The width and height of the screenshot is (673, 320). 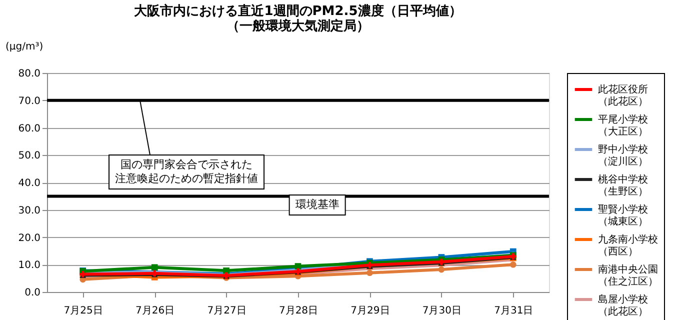 What do you see at coordinates (29, 101) in the screenshot?
I see `y-tick-label: 70.0` at bounding box center [29, 101].